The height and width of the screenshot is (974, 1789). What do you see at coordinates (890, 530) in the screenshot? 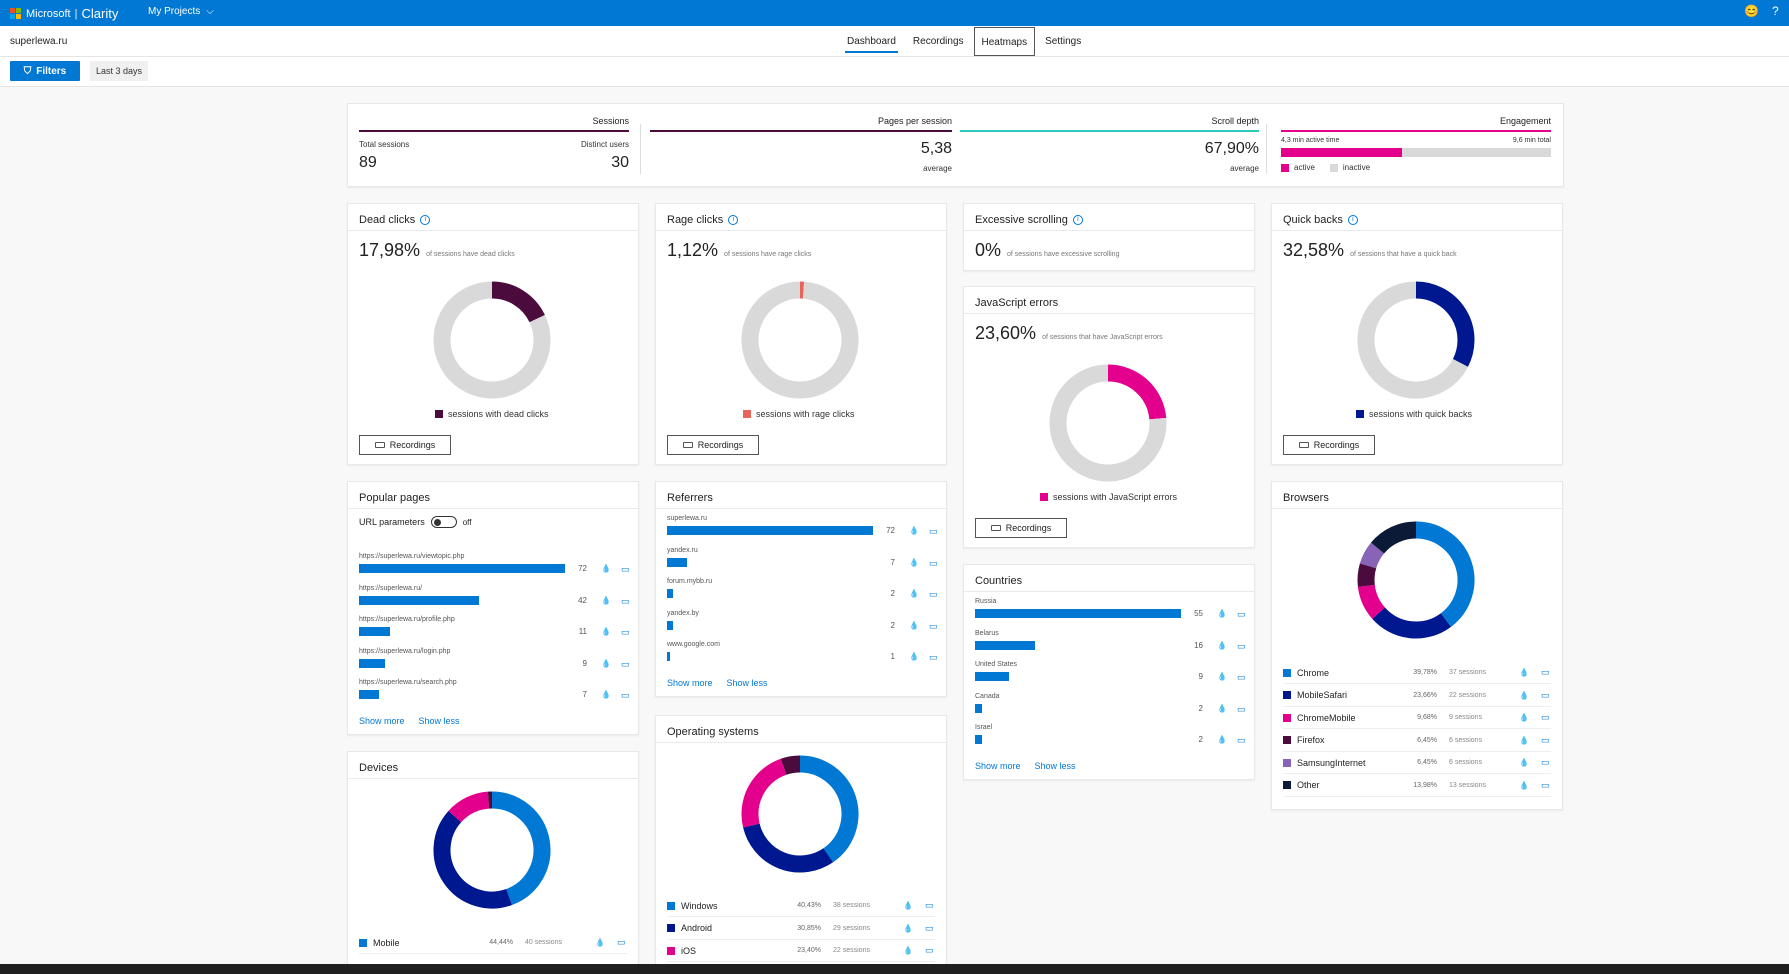
I see `bar-value: 72` at bounding box center [890, 530].